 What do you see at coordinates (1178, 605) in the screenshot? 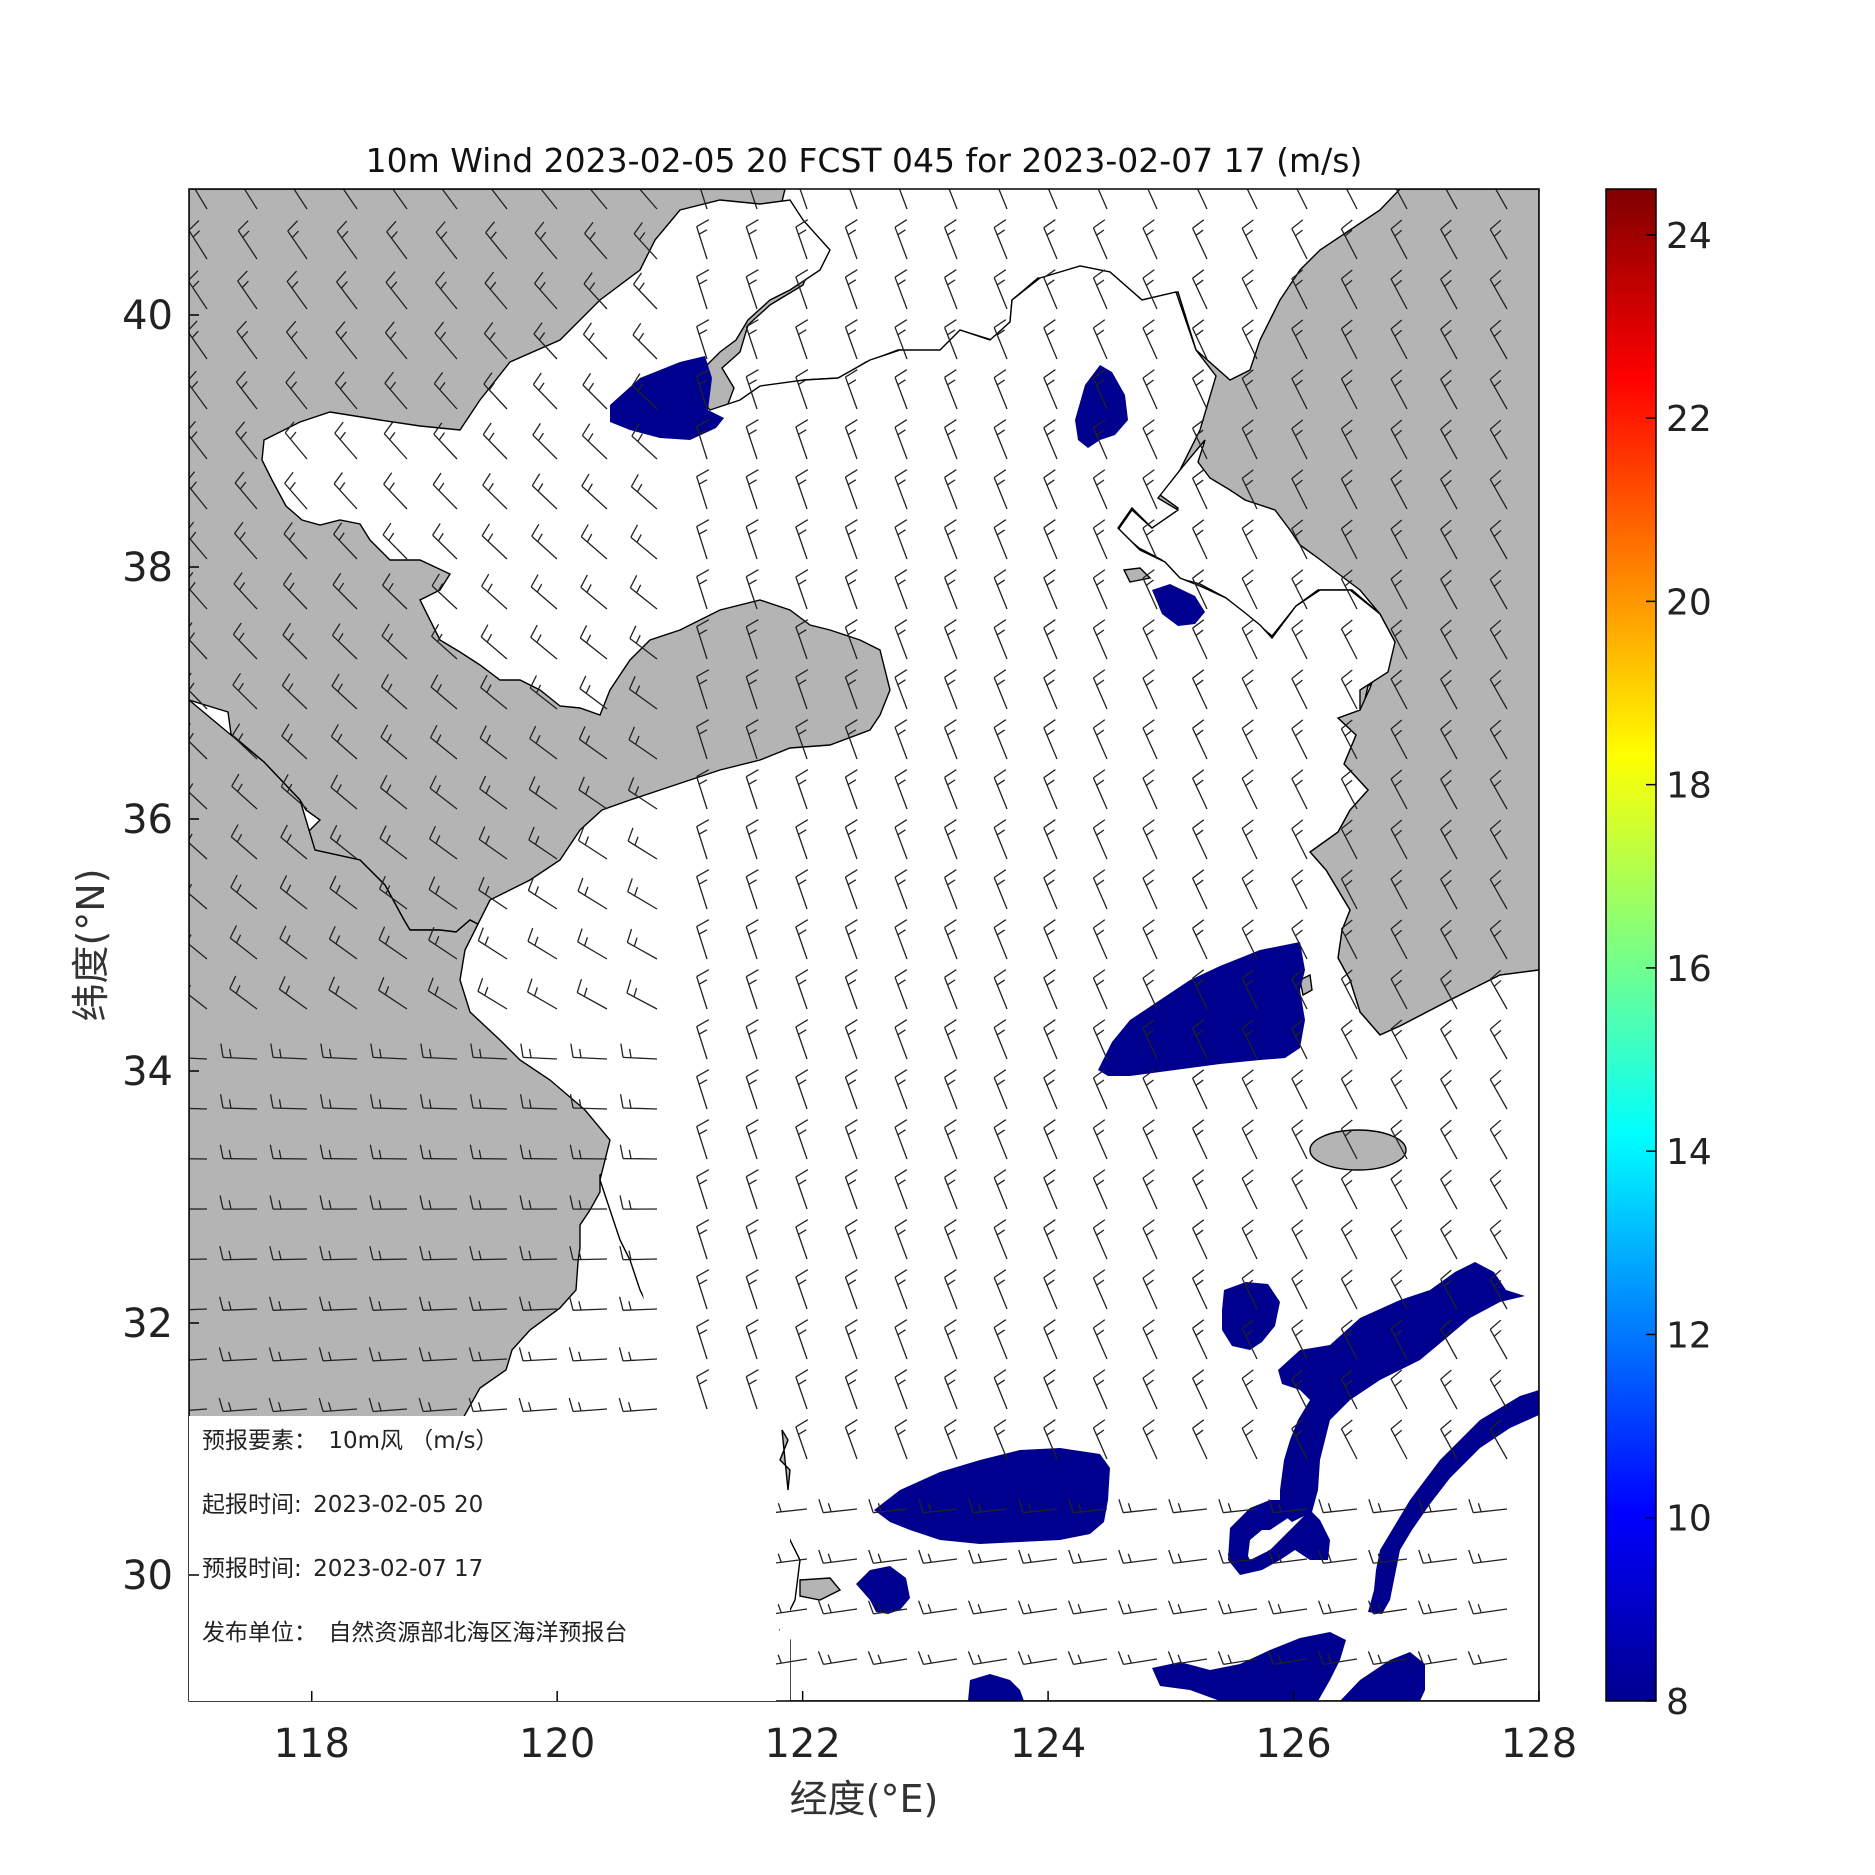
I see `high-wind-korea-bay` at bounding box center [1178, 605].